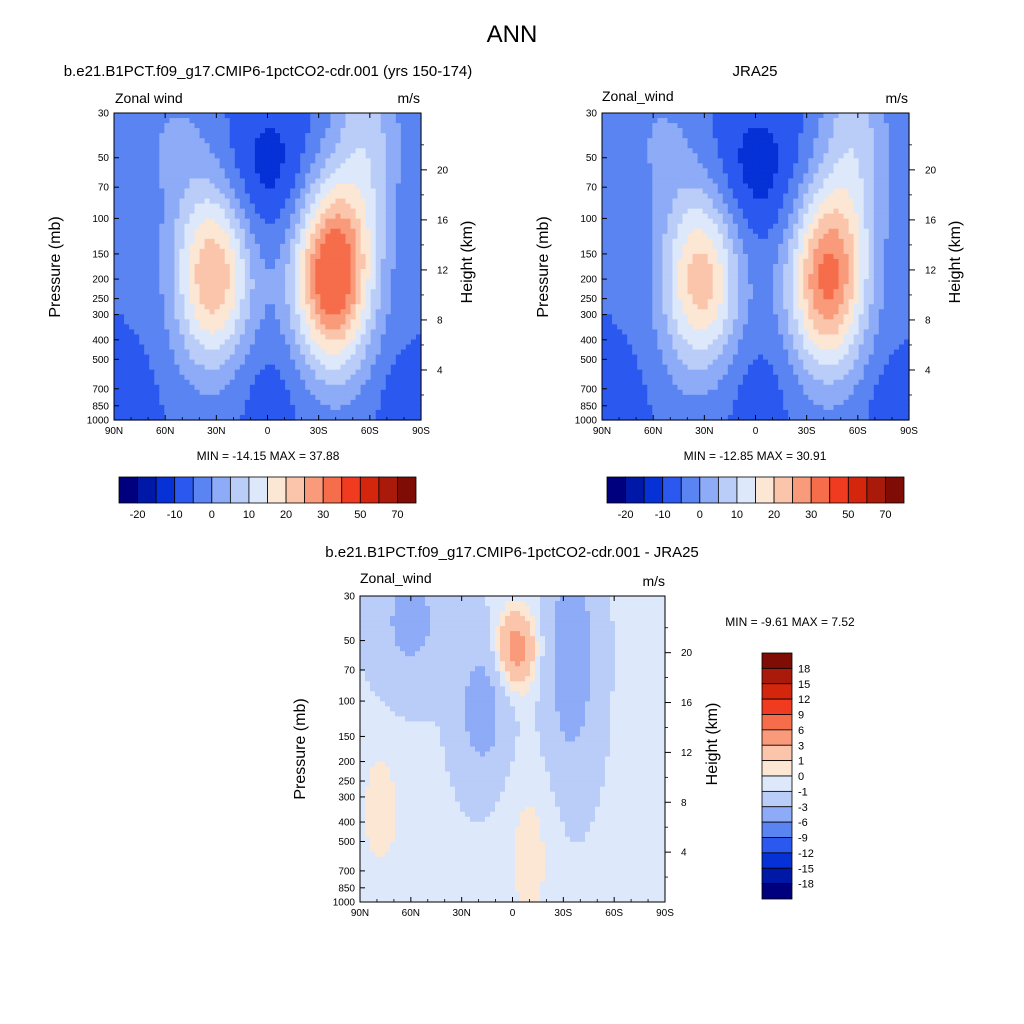 Image resolution: width=1024 pixels, height=1024 pixels. I want to click on panel-model-left-label: Zonal wind, so click(149, 98).